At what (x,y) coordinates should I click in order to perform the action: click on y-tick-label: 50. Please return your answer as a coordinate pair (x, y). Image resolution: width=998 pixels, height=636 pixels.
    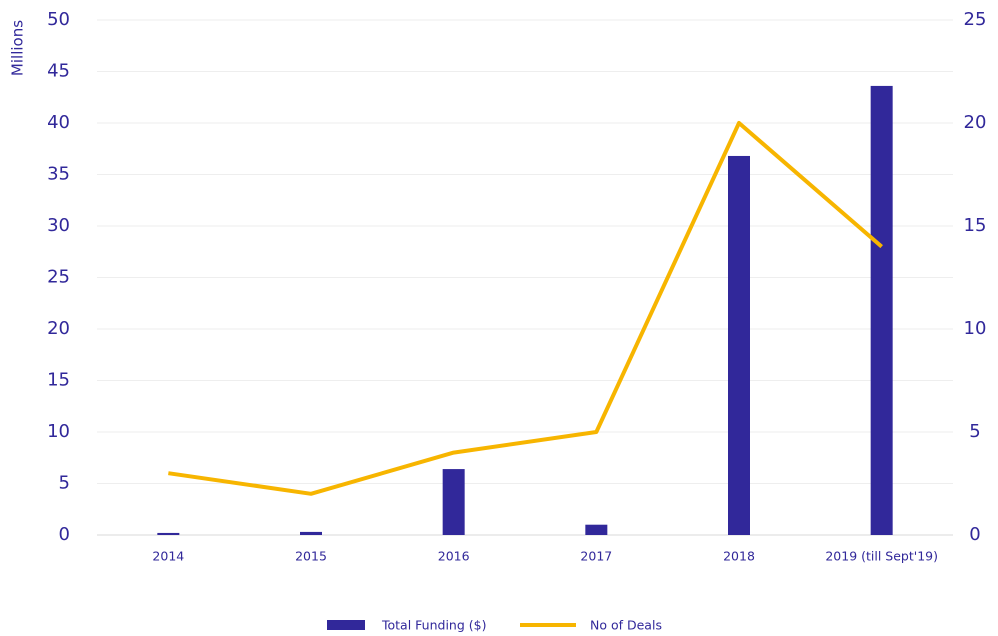
    Looking at the image, I should click on (58, 19).